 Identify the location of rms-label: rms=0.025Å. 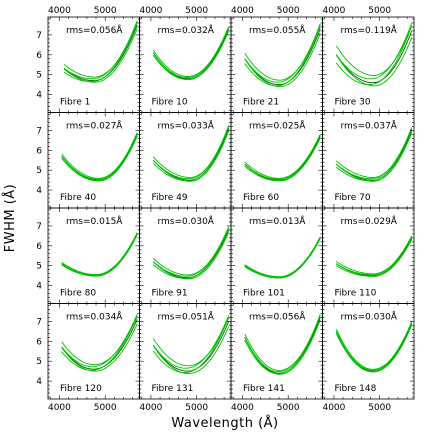
(277, 126).